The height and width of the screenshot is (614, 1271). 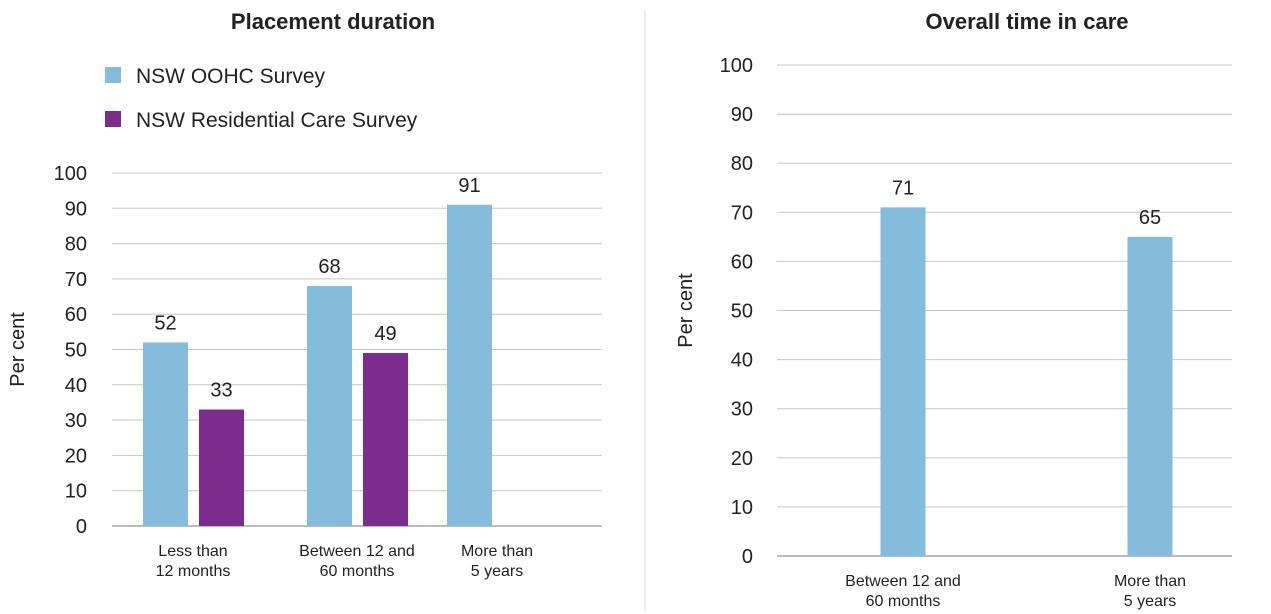 What do you see at coordinates (193, 561) in the screenshot?
I see `x-tick-label: Less than 12 months` at bounding box center [193, 561].